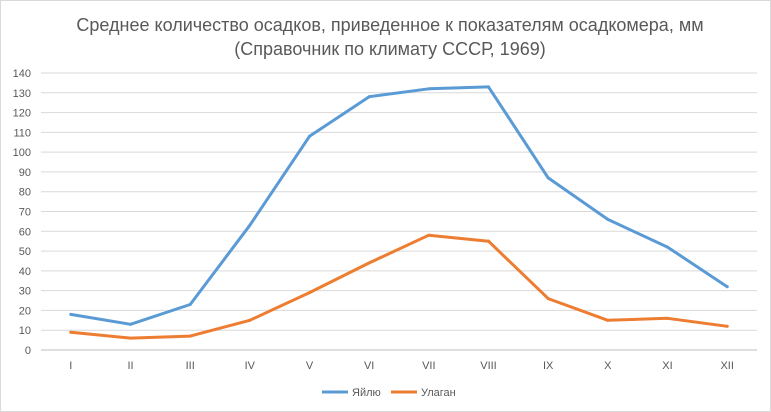 The image size is (771, 412). Describe the element at coordinates (389, 49) in the screenshot. I see `chart-subtitle: (Справочник по климату СССР, 1969)` at that location.